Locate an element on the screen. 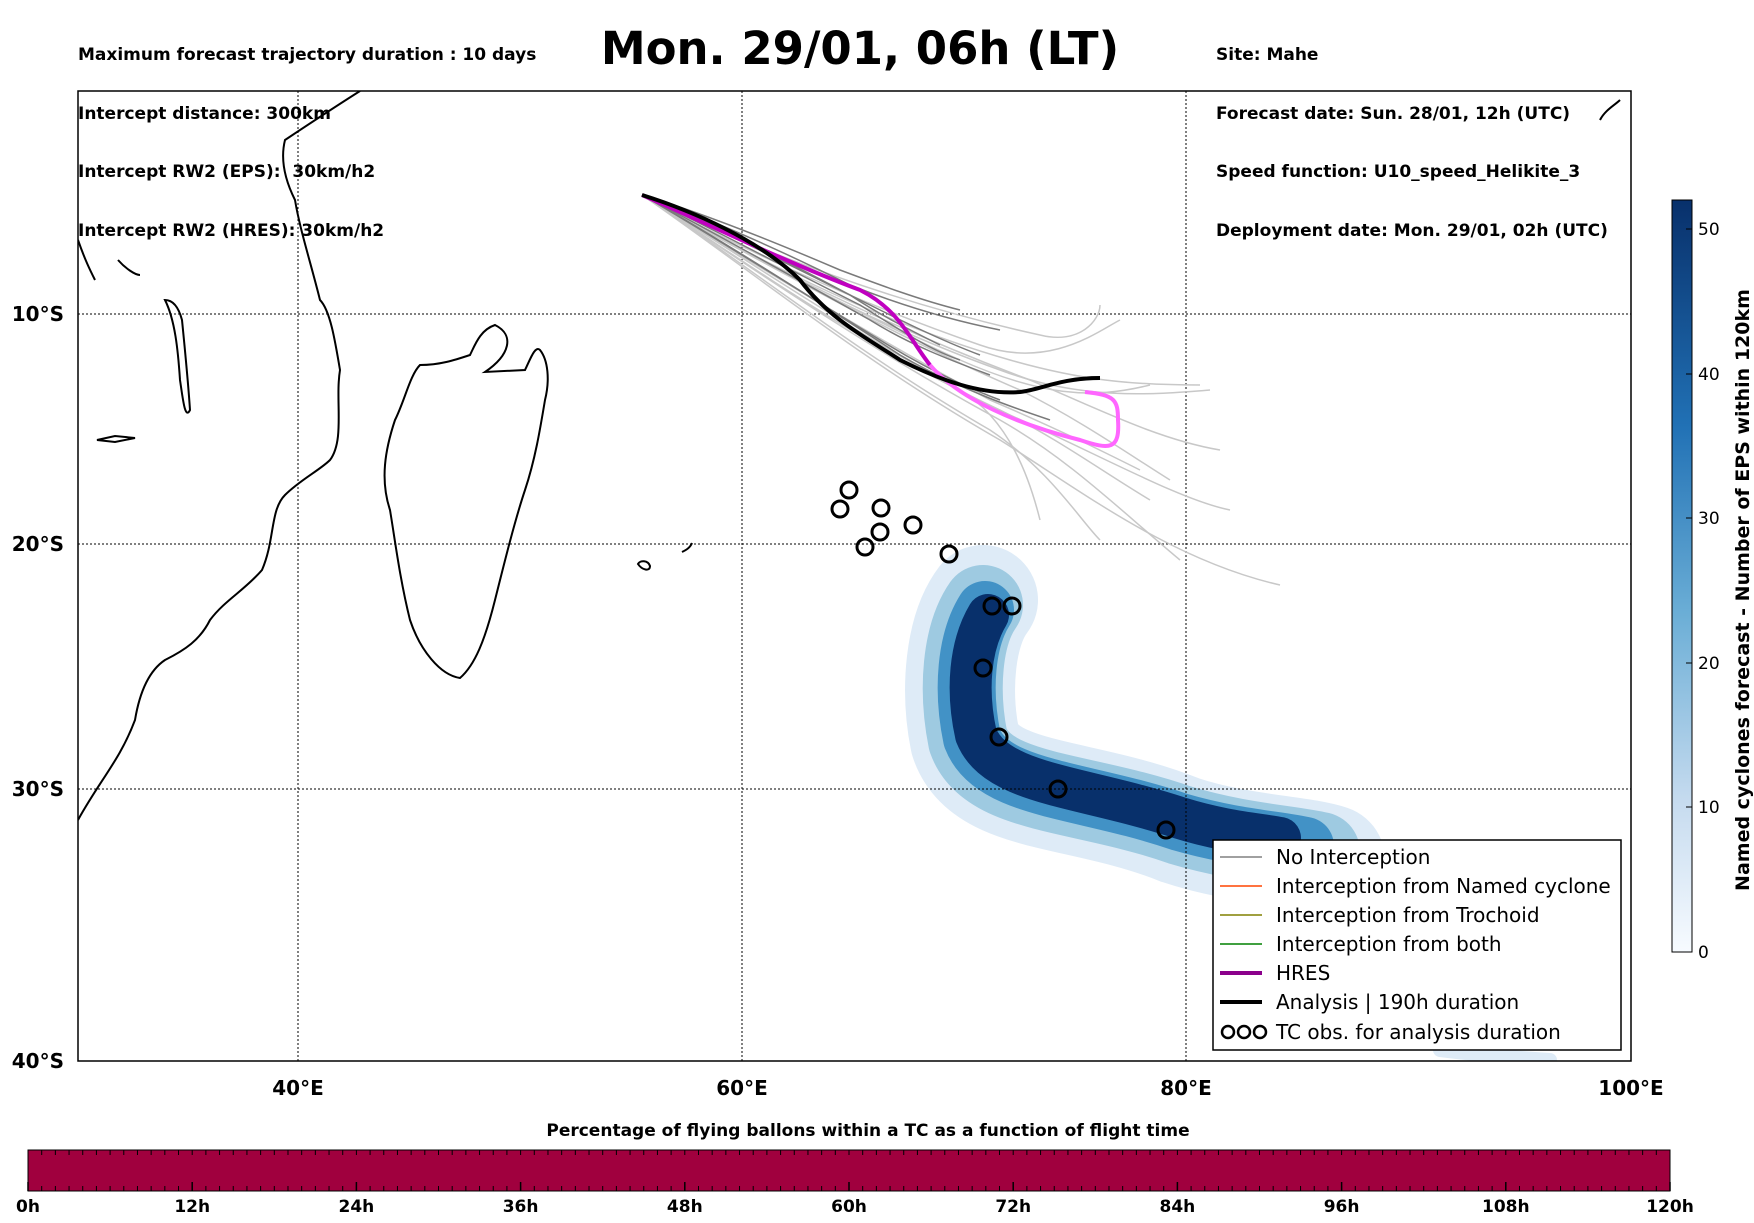  flight-time-tick-labels: 0h 12h 24h 36h 48h 60h 72h 84h 96h 108h 120h is located at coordinates (855, 1207).